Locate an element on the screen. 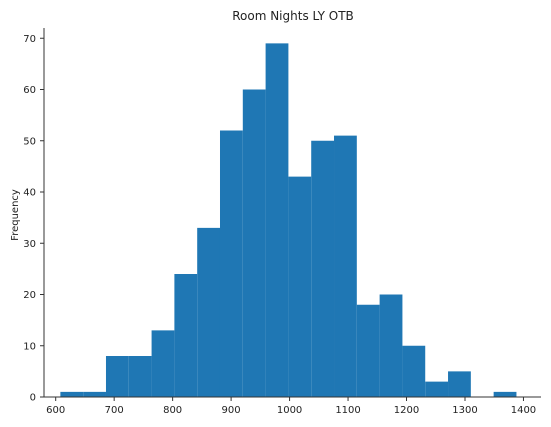  y-tick-label-7: 70 is located at coordinates (29, 39).